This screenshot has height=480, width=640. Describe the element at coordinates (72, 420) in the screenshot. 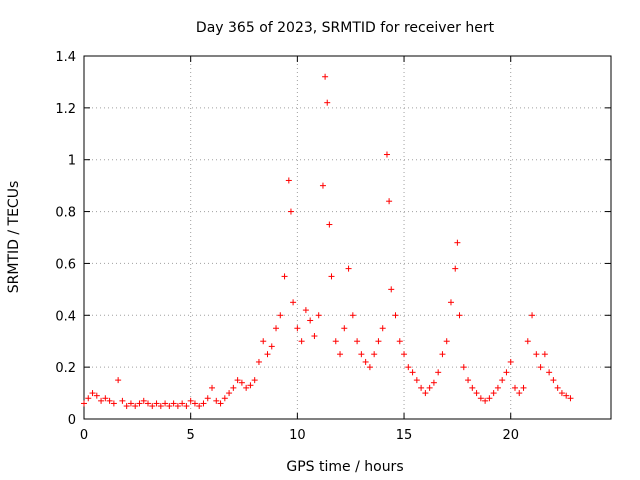

I see `y-tick-label: 0` at that location.